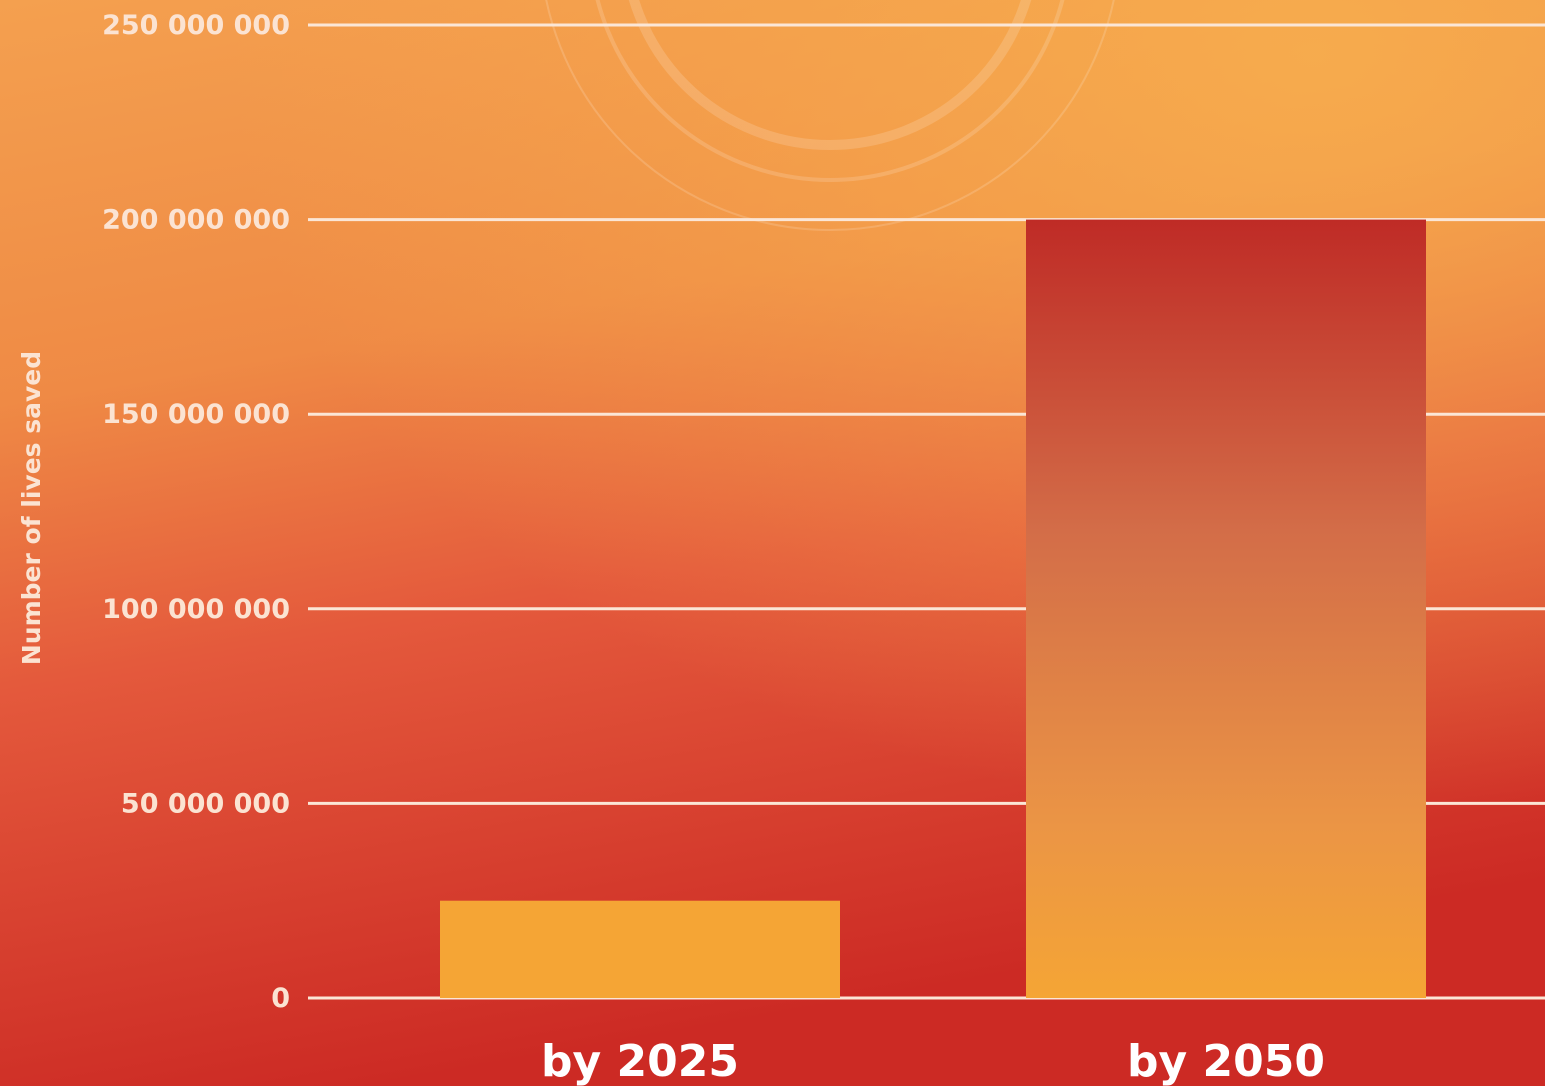  I want to click on x-category-labels: by 2025 by 2050, so click(933, 1061).